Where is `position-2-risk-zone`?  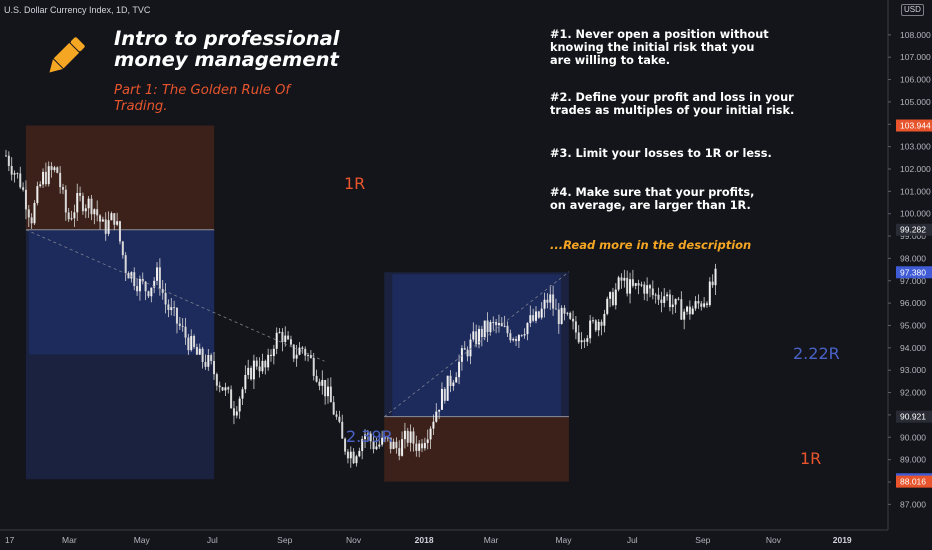 position-2-risk-zone is located at coordinates (476, 449).